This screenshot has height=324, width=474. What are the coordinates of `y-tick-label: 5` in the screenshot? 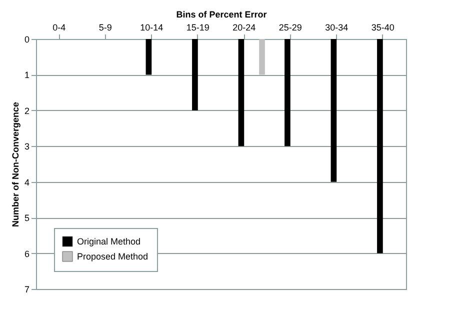 It's located at (27, 218).